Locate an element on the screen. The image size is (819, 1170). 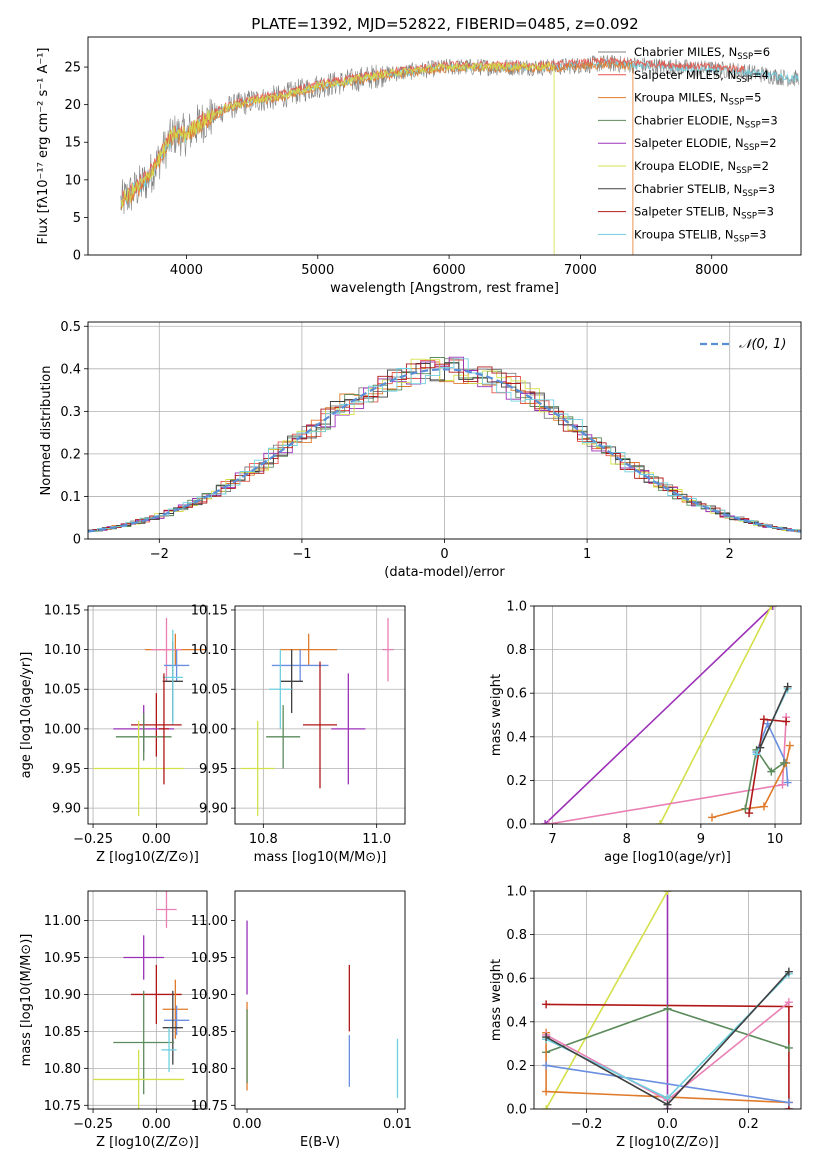
age_vs_mass-points is located at coordinates (317, 717).